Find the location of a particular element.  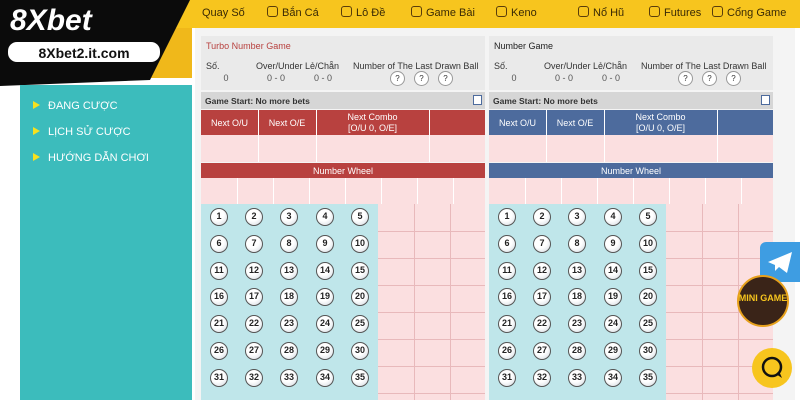

chat-button is located at coordinates (772, 368).